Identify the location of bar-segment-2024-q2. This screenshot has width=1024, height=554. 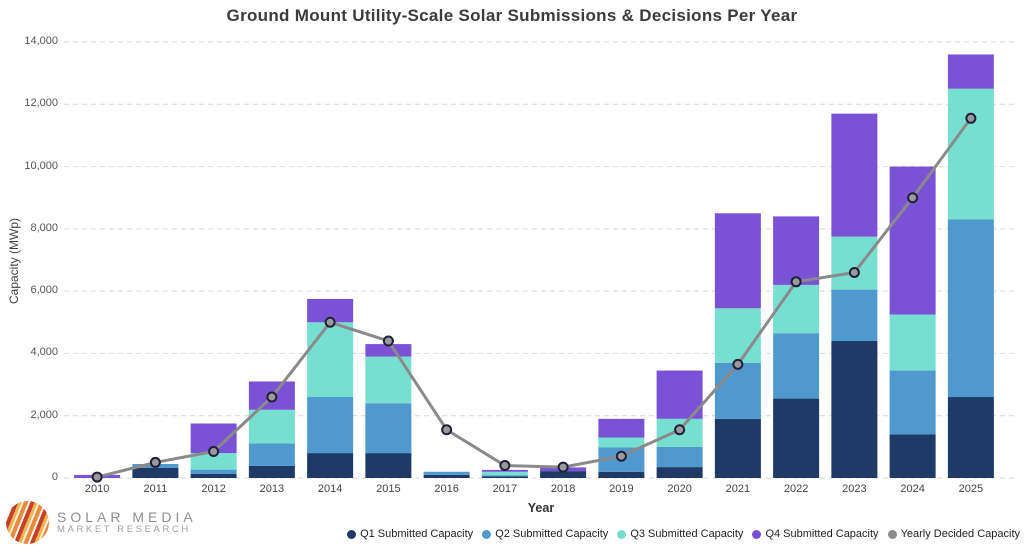
(912, 402).